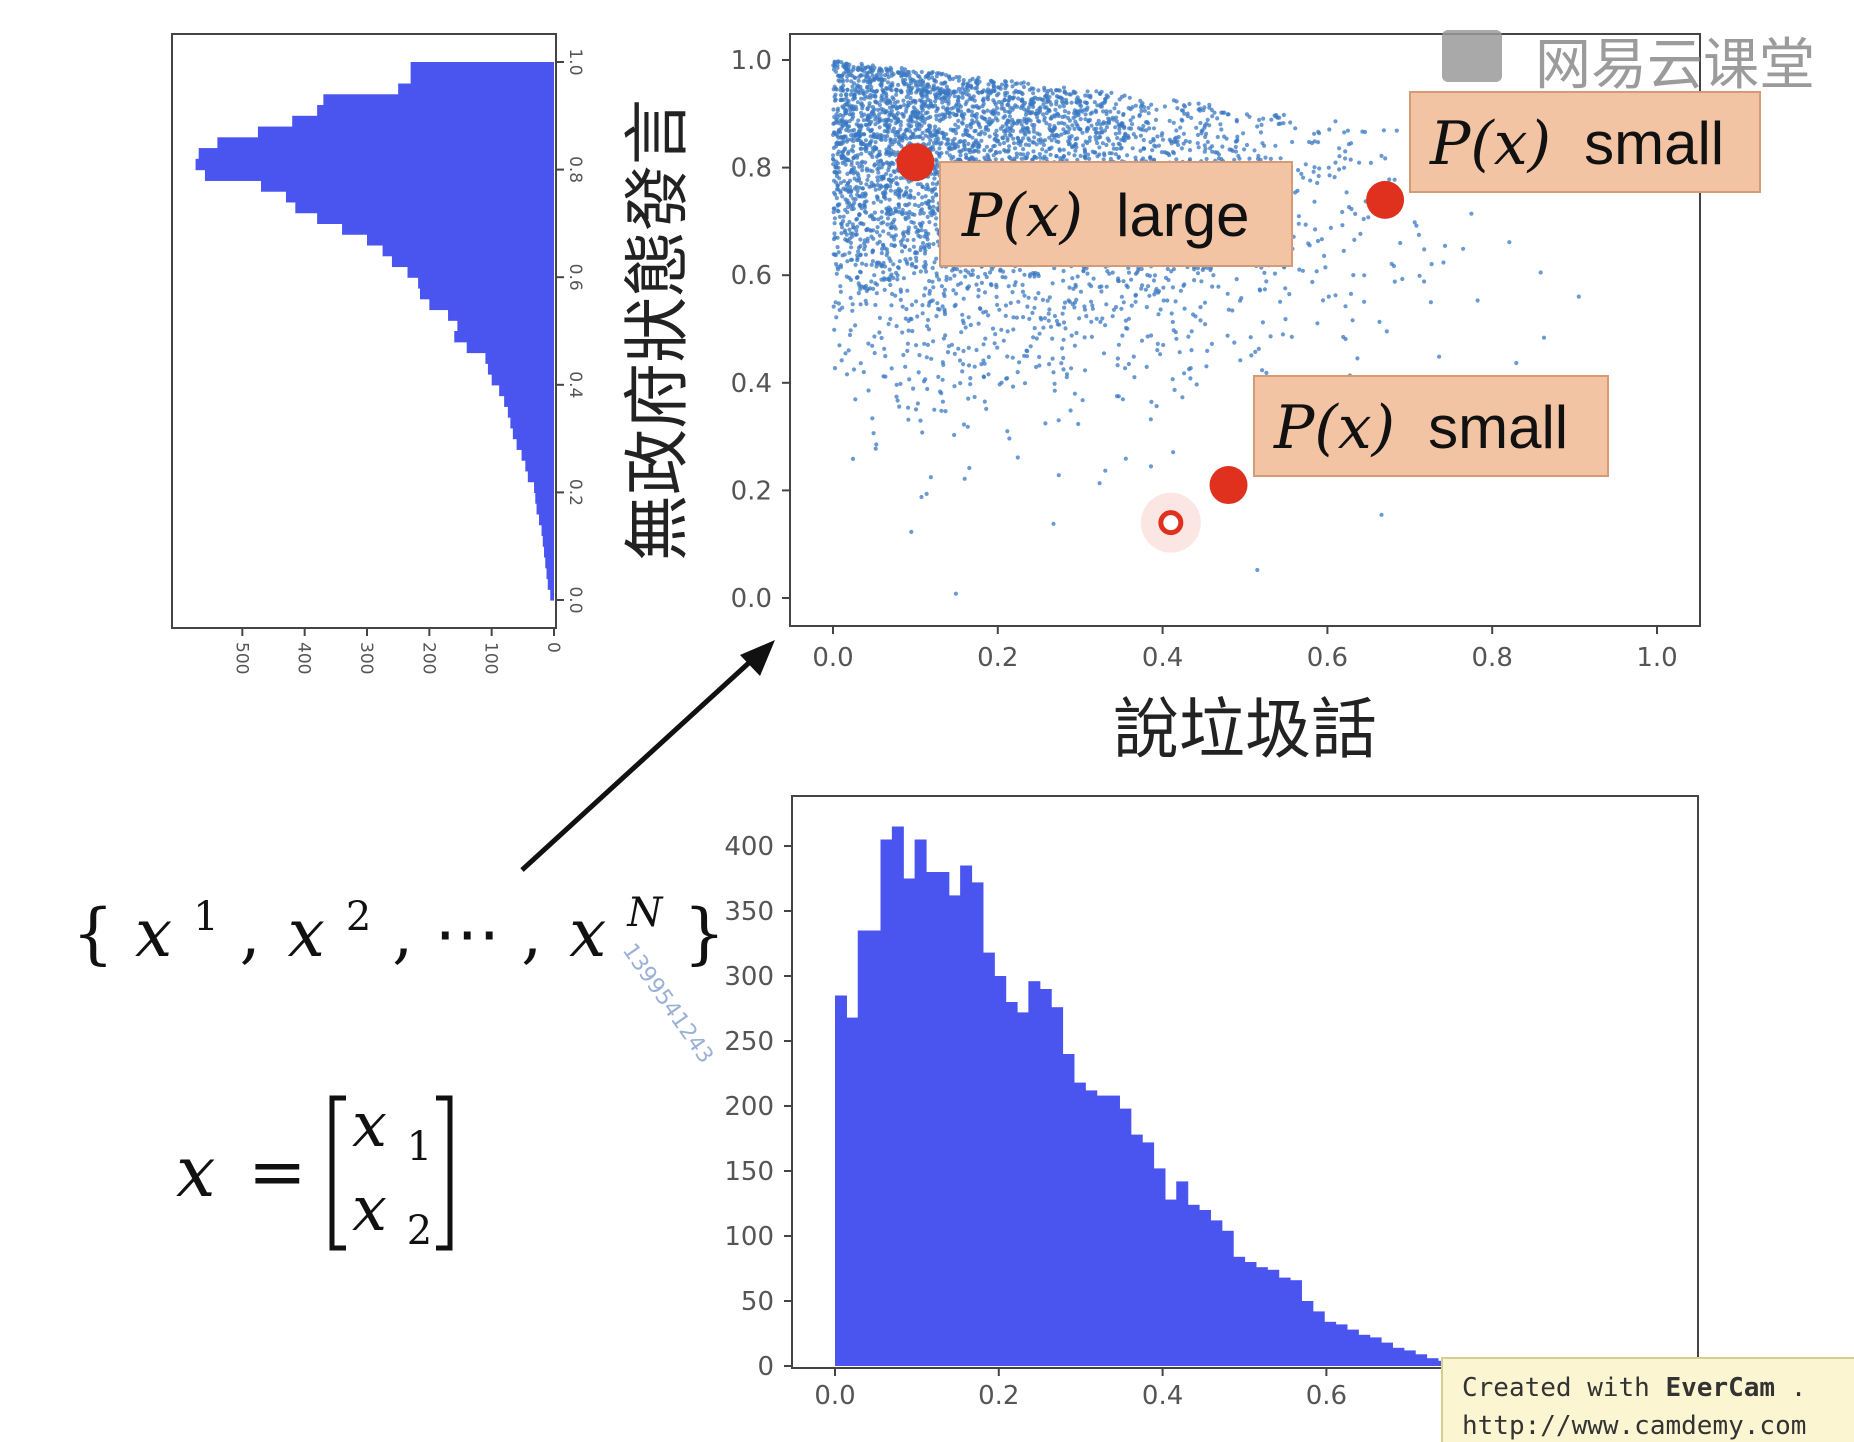 The width and height of the screenshot is (1854, 1442). What do you see at coordinates (751, 599) in the screenshot?
I see `scatter-y-tick-label: 0.0` at bounding box center [751, 599].